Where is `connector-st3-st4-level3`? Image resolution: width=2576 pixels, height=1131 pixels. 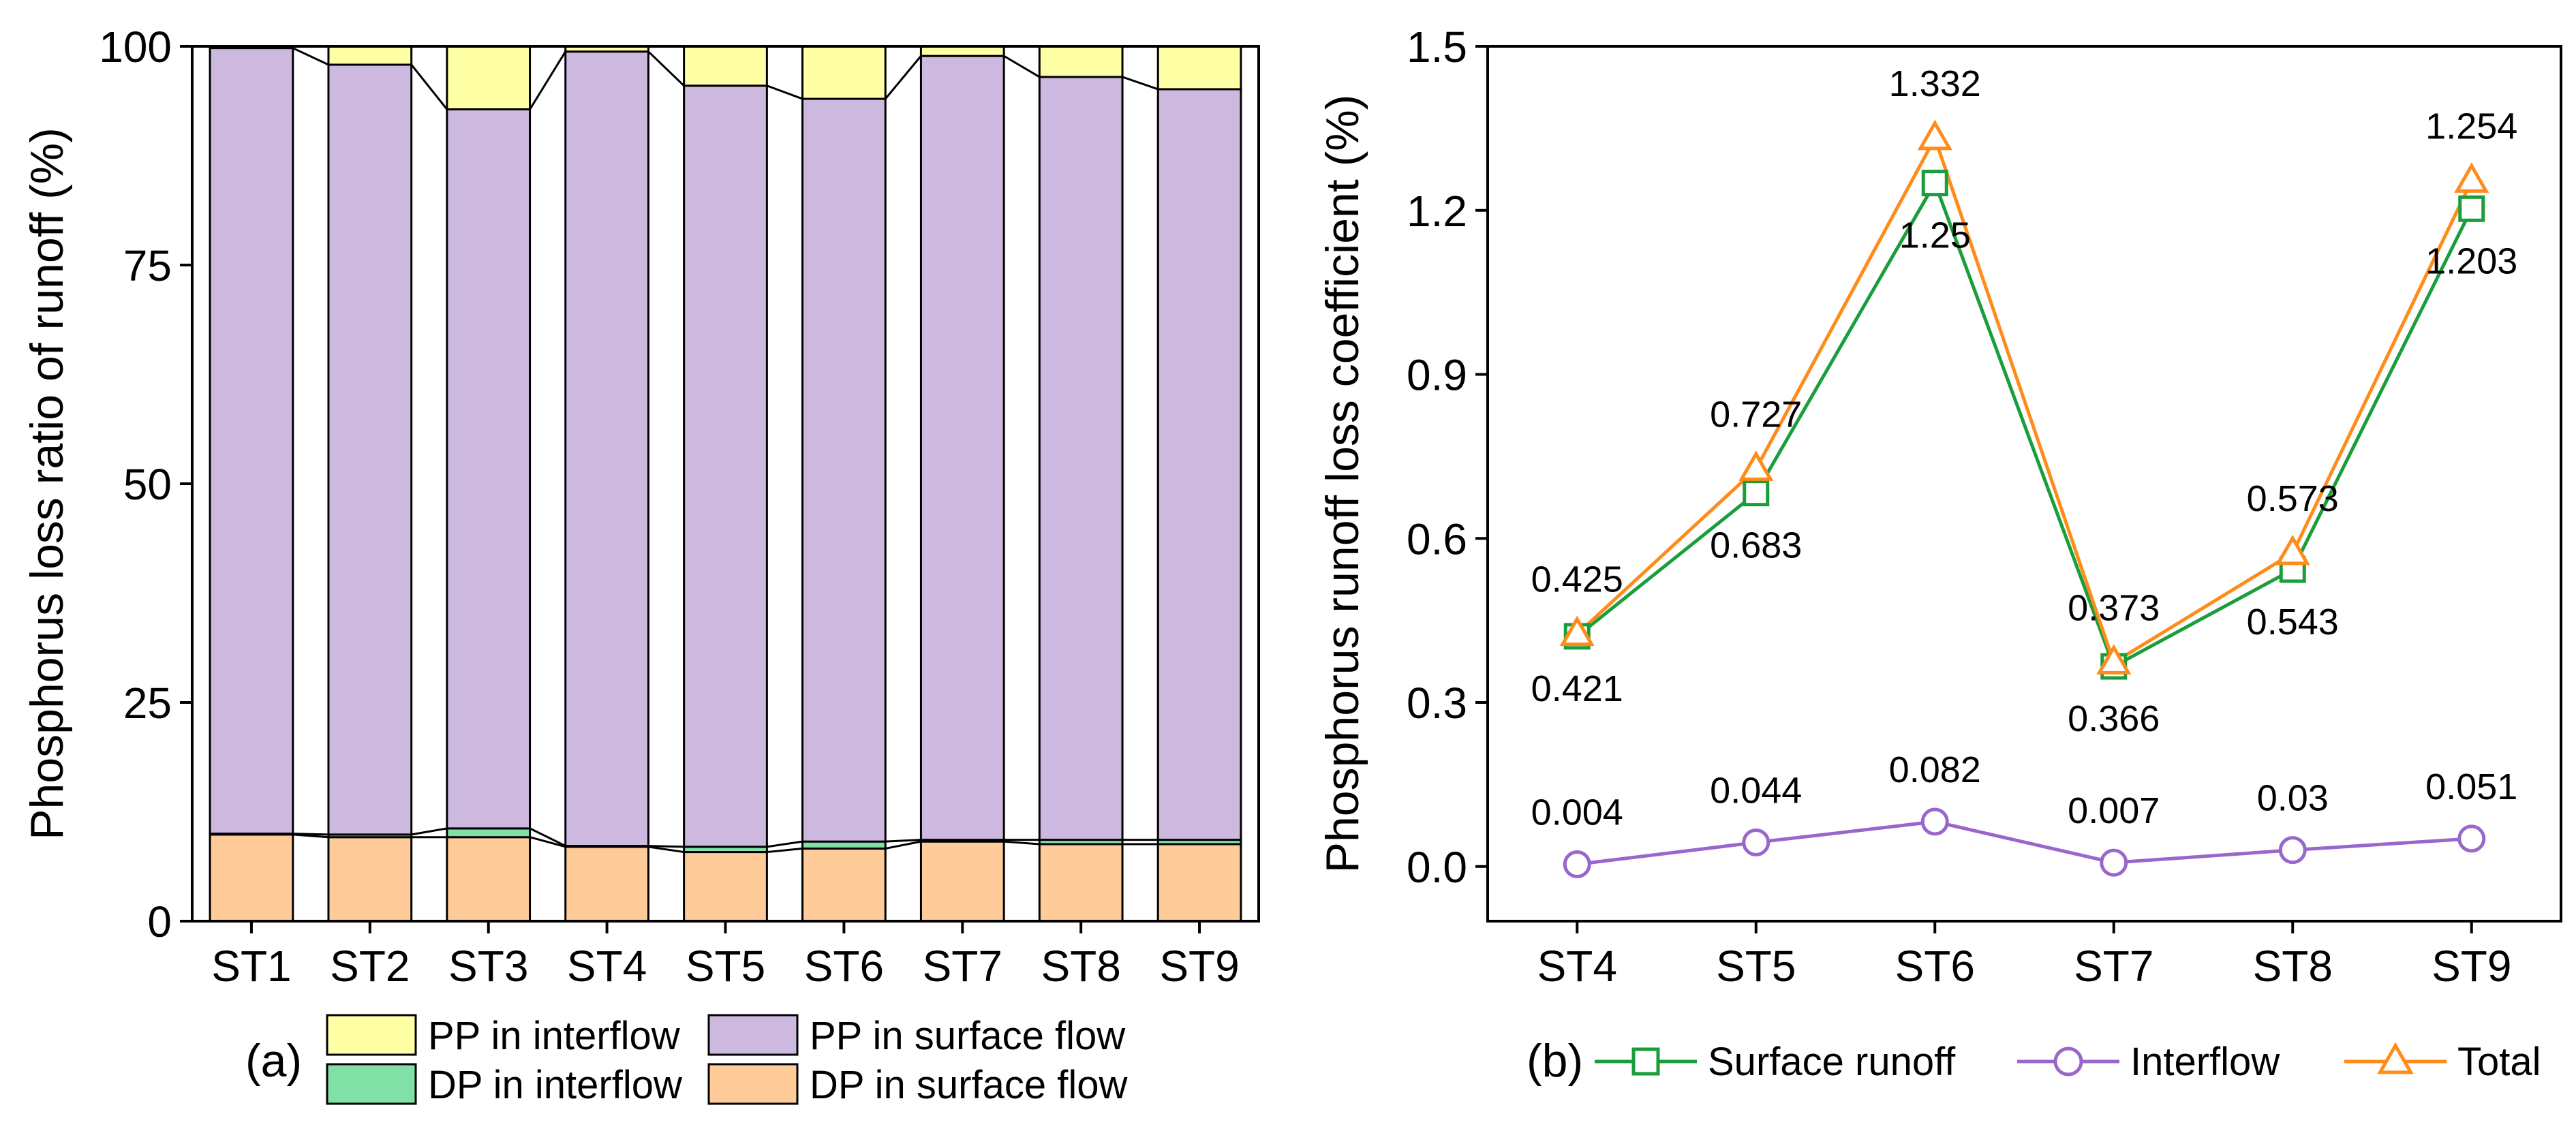 connector-st3-st4-level3 is located at coordinates (548, 80).